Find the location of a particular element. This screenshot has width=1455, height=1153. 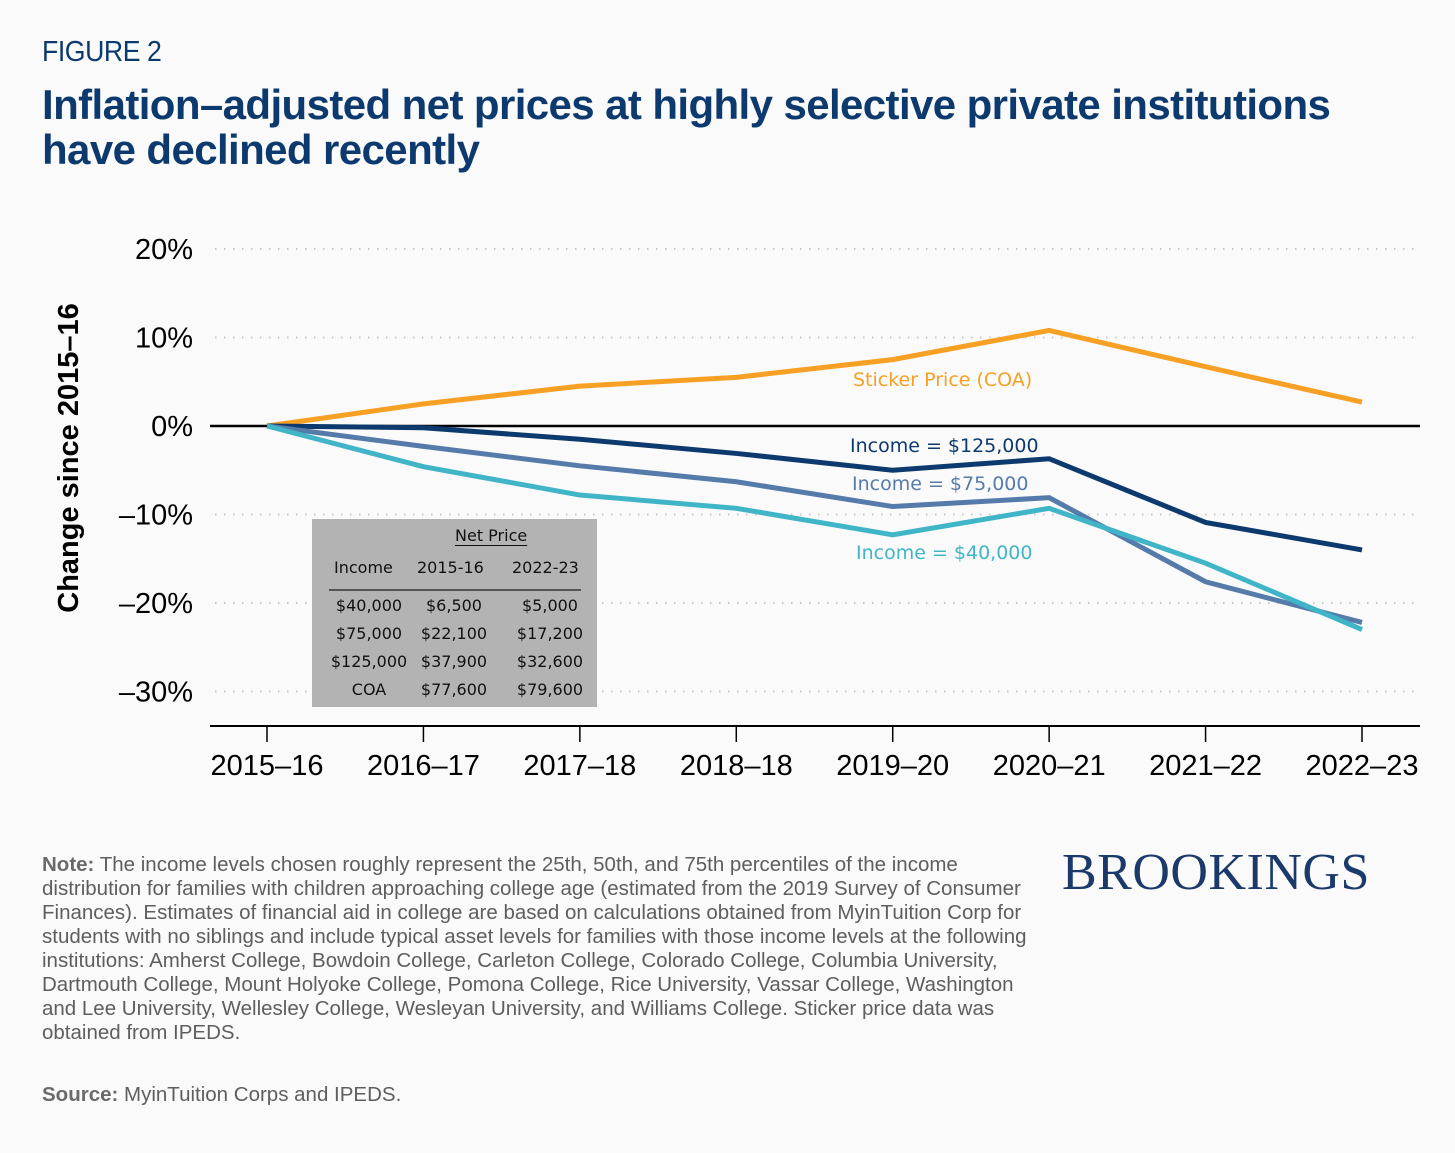

x-tick-label: 2022–23 is located at coordinates (1362, 766).